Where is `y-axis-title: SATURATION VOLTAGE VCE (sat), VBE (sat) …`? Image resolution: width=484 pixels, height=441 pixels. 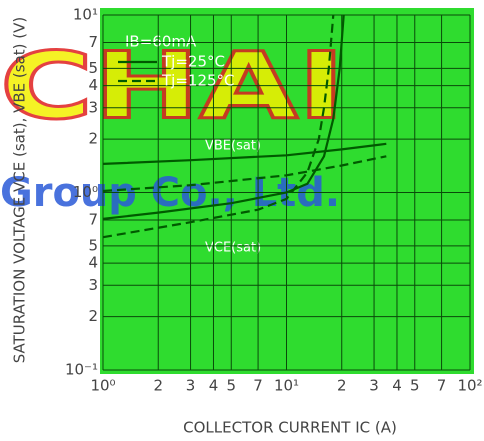 y-axis-title: SATURATION VOLTAGE VCE (sat), VBE (sat) … is located at coordinates (20, 190).